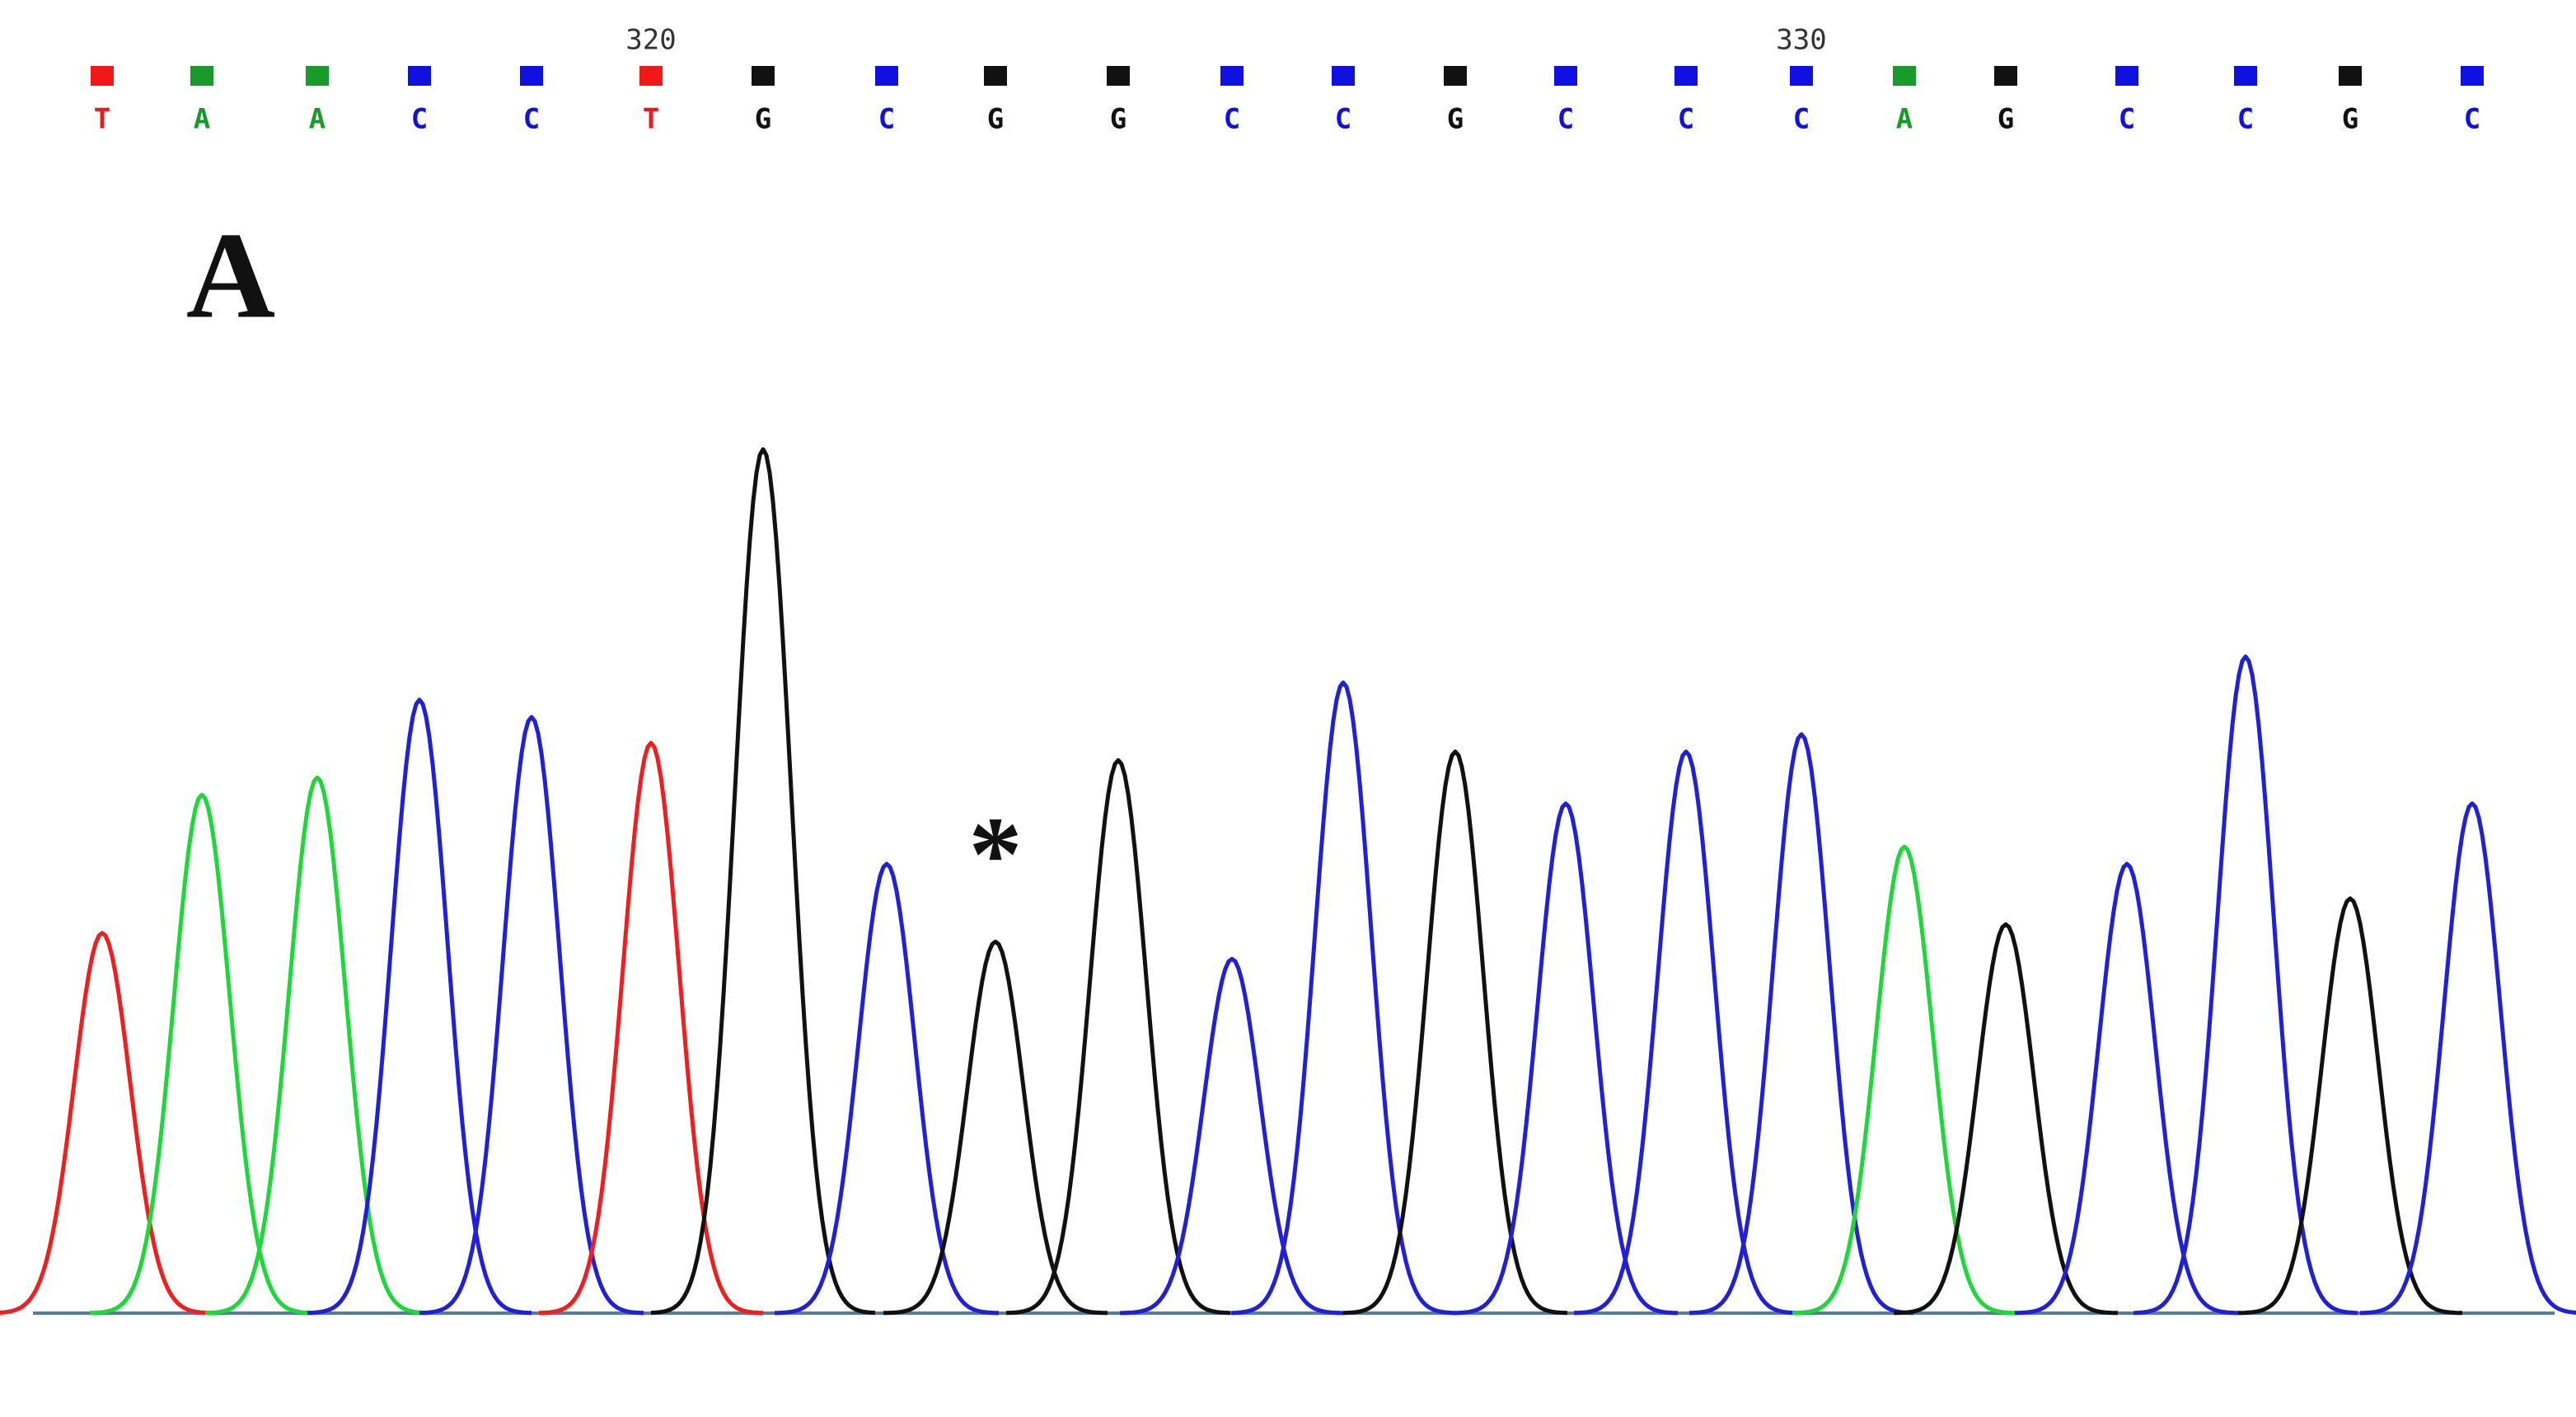 The width and height of the screenshot is (2576, 1417). What do you see at coordinates (230, 275) in the screenshot?
I see `panel-label: A` at bounding box center [230, 275].